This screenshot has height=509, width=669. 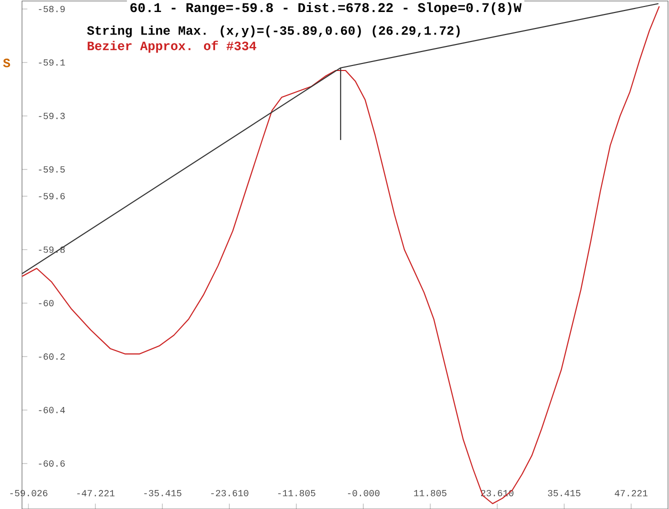 What do you see at coordinates (29, 493) in the screenshot?
I see `x-tick-label: -59.026` at bounding box center [29, 493].